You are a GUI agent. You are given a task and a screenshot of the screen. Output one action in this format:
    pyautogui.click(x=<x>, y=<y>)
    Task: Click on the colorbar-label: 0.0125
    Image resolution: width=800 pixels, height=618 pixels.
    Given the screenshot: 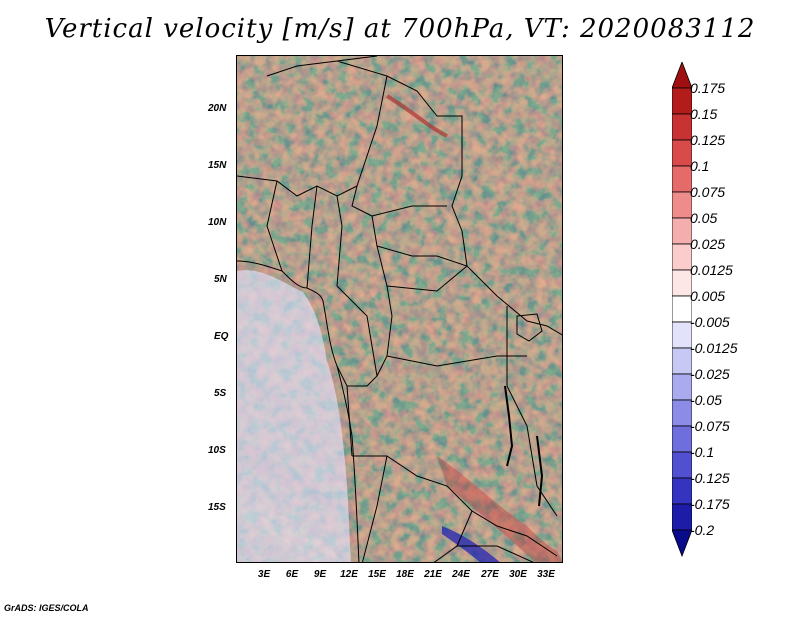 What is the action you would take?
    pyautogui.click(x=711, y=270)
    